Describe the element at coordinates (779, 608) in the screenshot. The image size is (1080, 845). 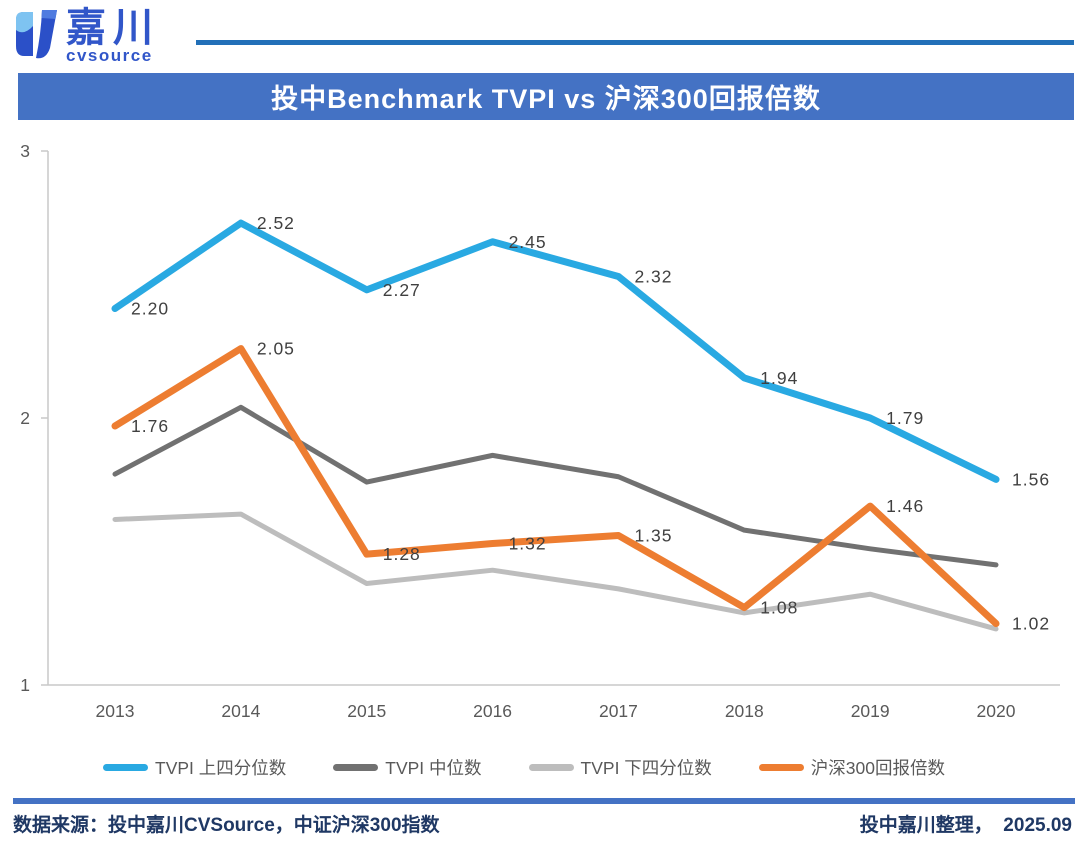
I see `data-label-csi300-return-multiple-2018: 1.08` at that location.